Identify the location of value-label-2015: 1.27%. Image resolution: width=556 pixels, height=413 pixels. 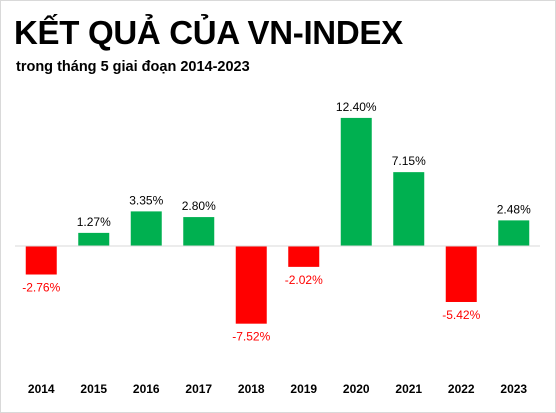
(94, 222).